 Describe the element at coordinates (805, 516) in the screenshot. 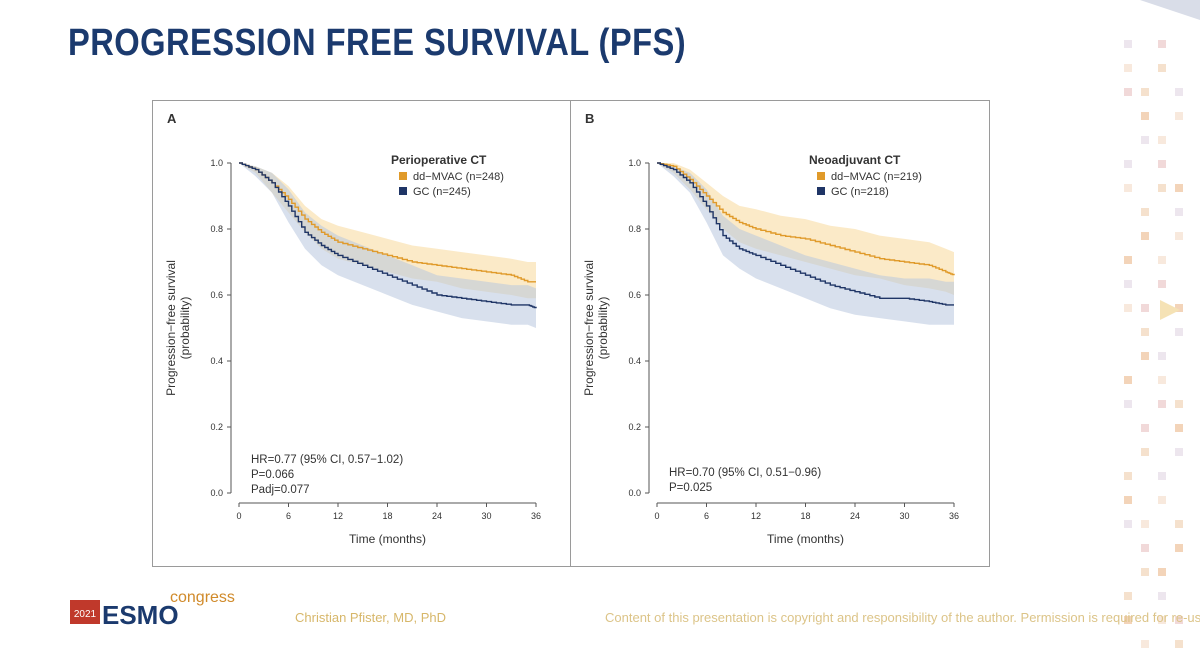

I see `x-tick-label: 18` at that location.